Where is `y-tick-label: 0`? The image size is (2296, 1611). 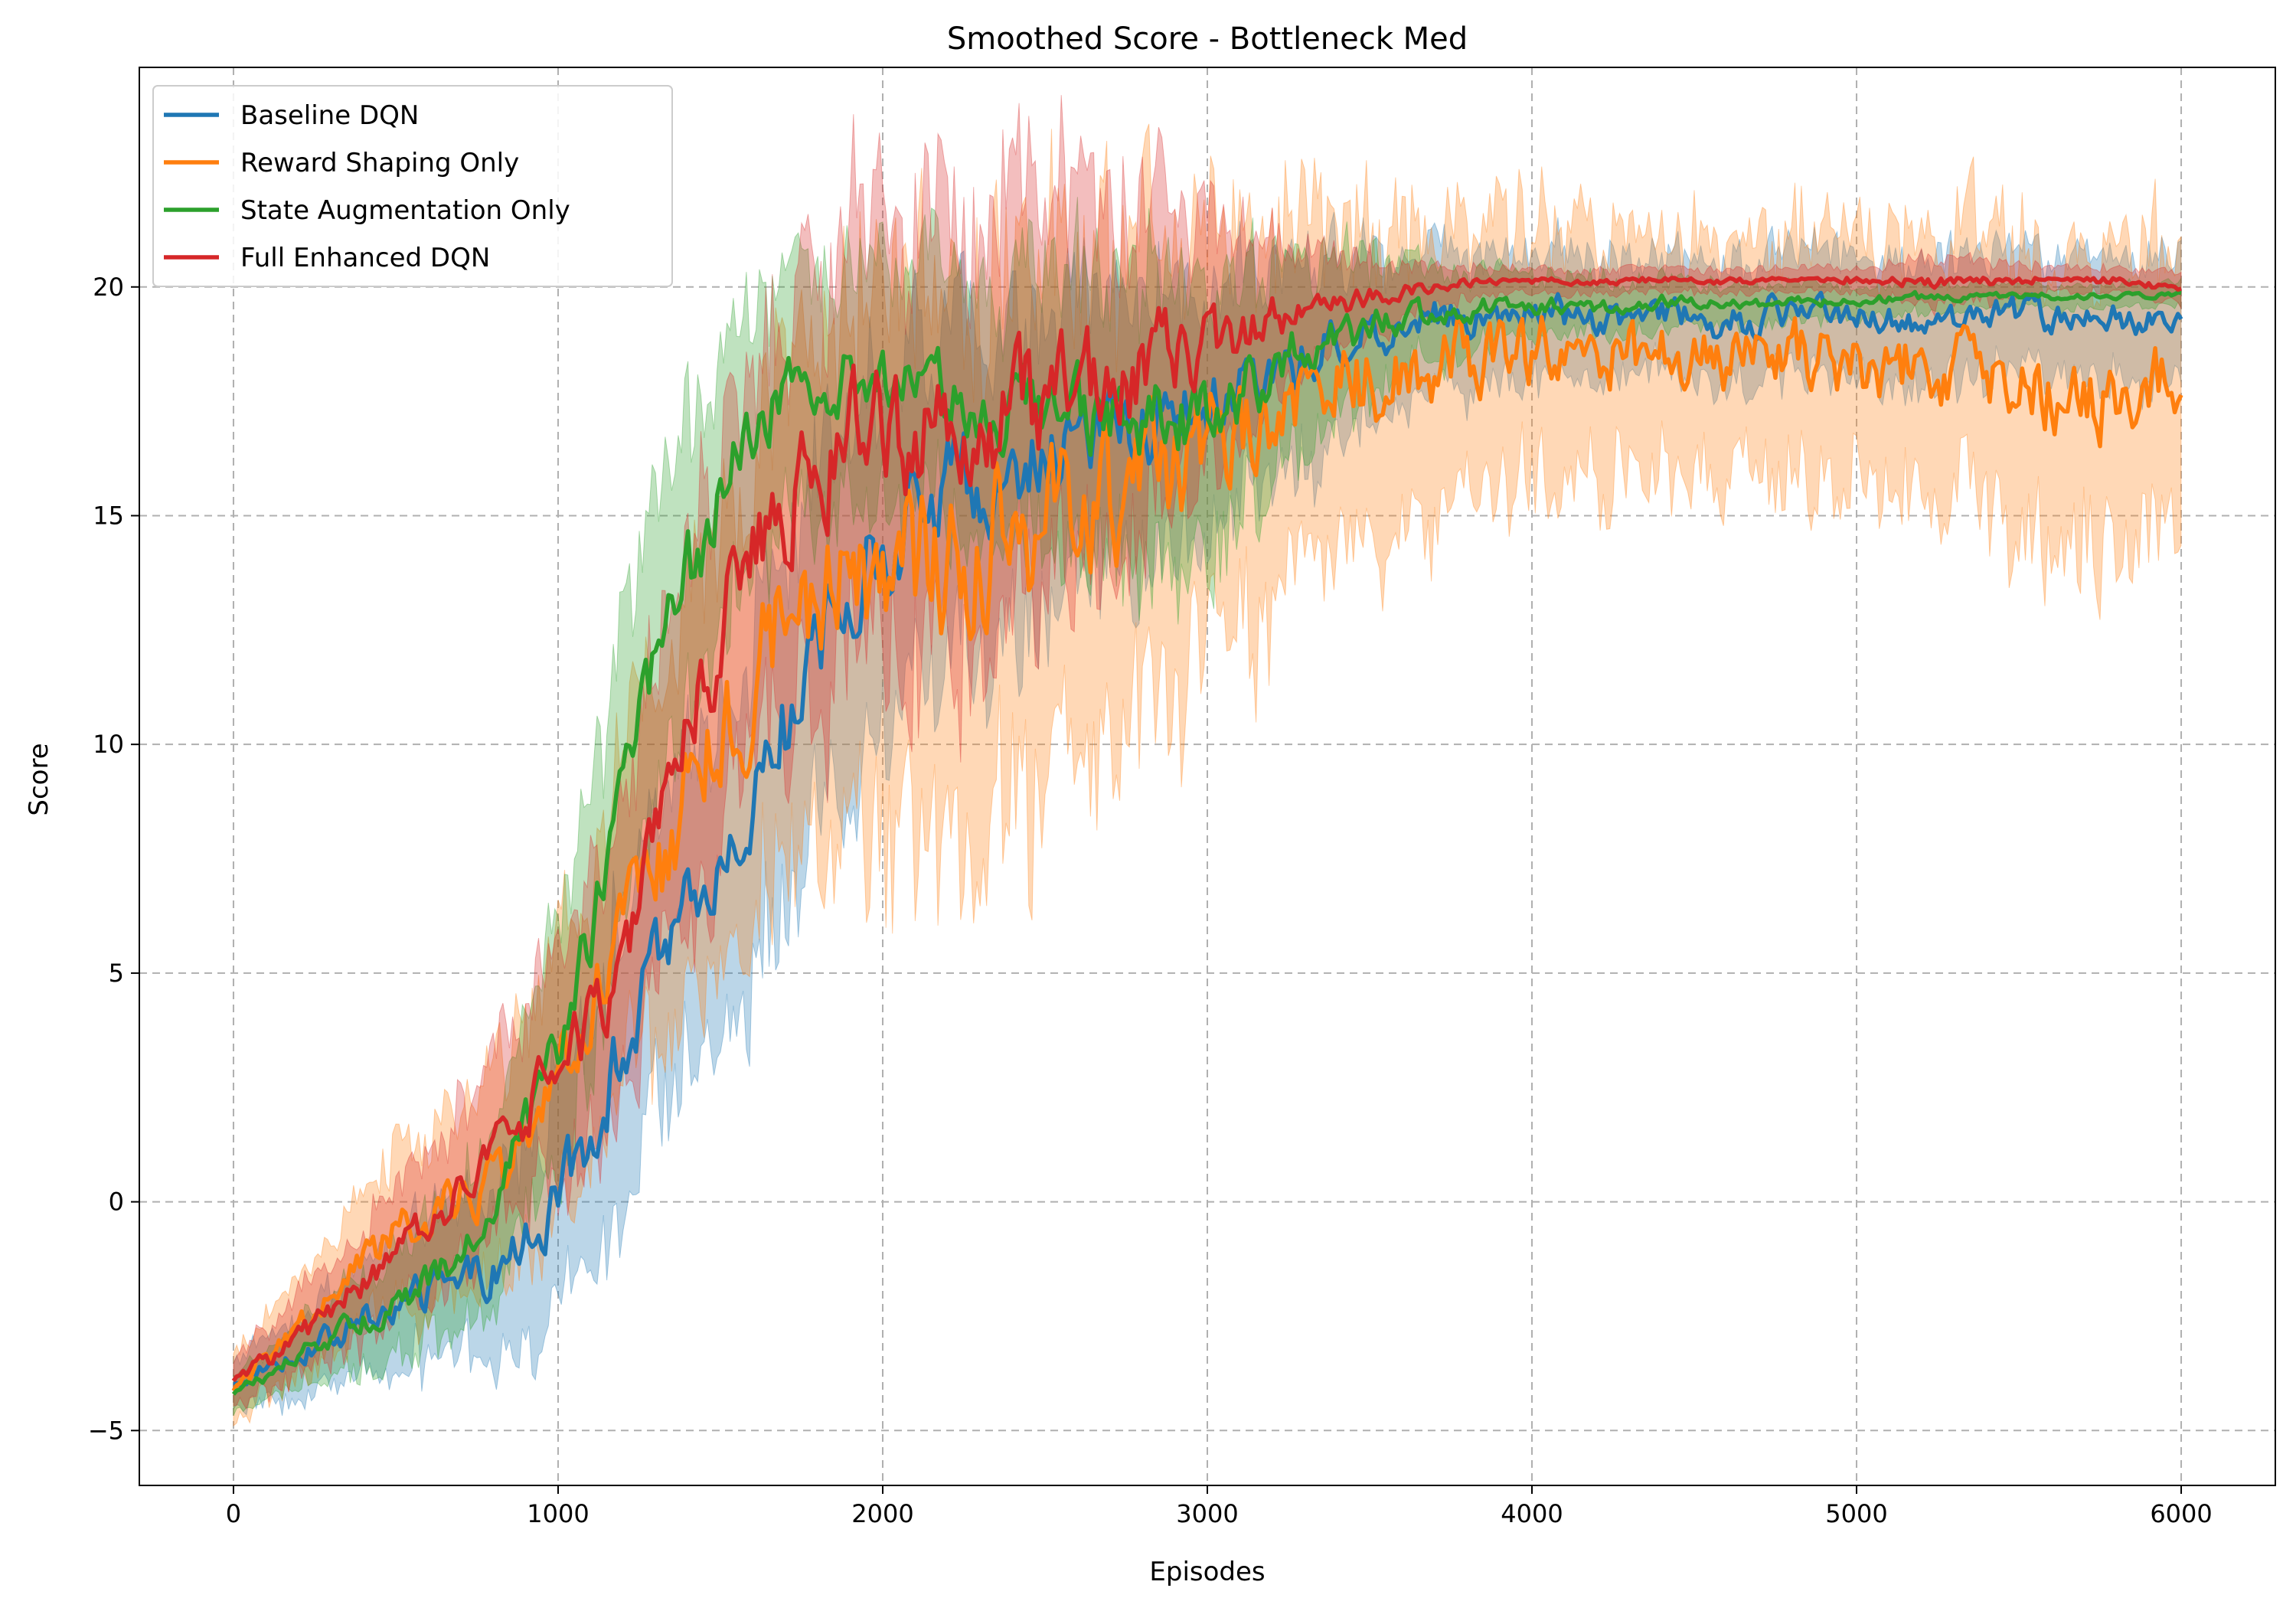 y-tick-label: 0 is located at coordinates (116, 1202).